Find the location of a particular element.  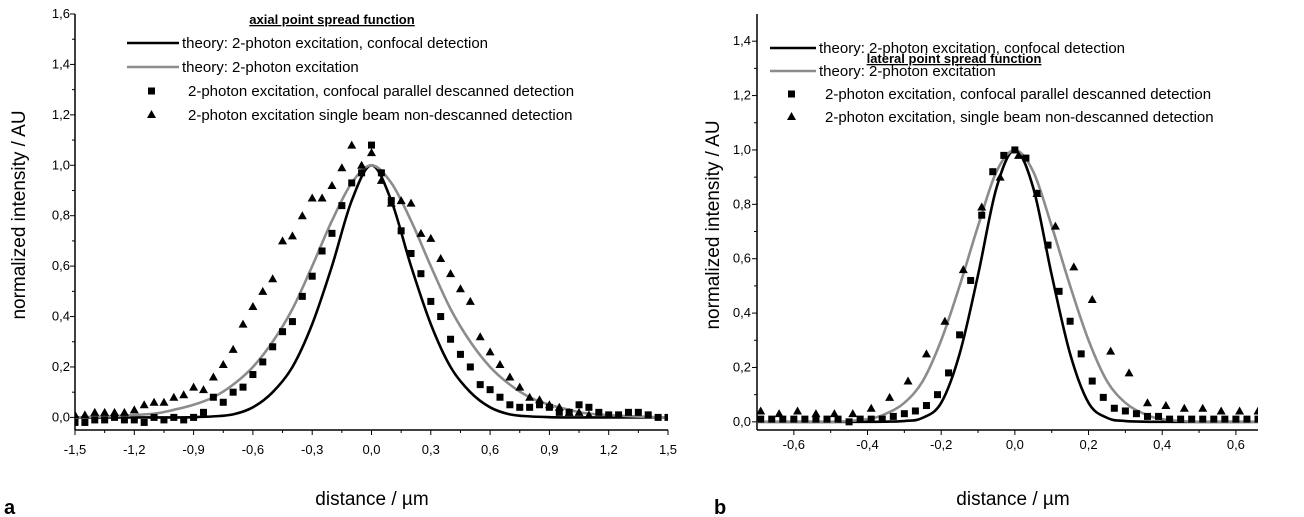

x-tick-label: 0,0 is located at coordinates (1015, 444).